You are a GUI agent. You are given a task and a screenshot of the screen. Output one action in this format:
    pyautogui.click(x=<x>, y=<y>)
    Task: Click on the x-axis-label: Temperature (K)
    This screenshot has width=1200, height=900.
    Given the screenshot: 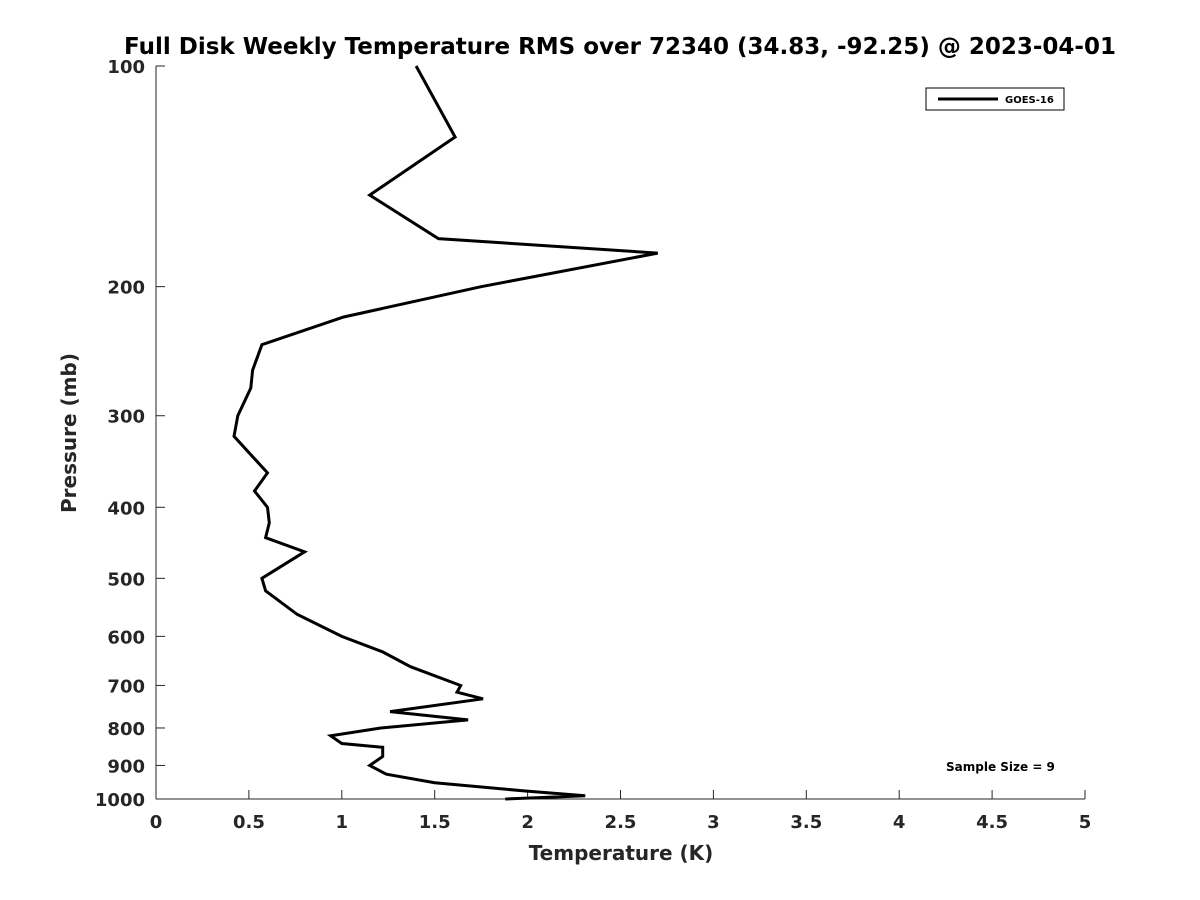 What is the action you would take?
    pyautogui.click(x=621, y=853)
    